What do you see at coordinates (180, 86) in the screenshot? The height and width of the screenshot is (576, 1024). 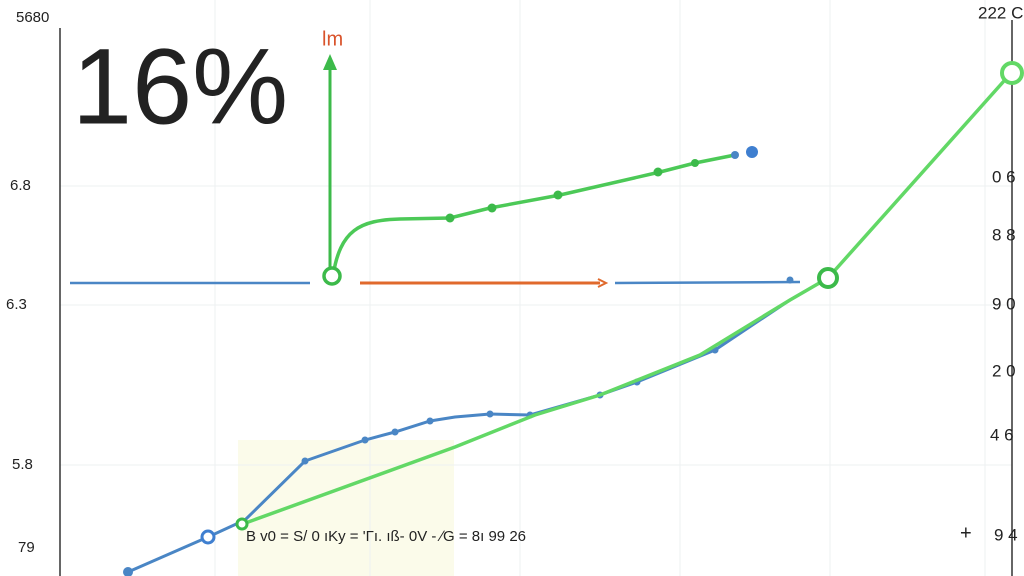 I see `headline: 16%` at bounding box center [180, 86].